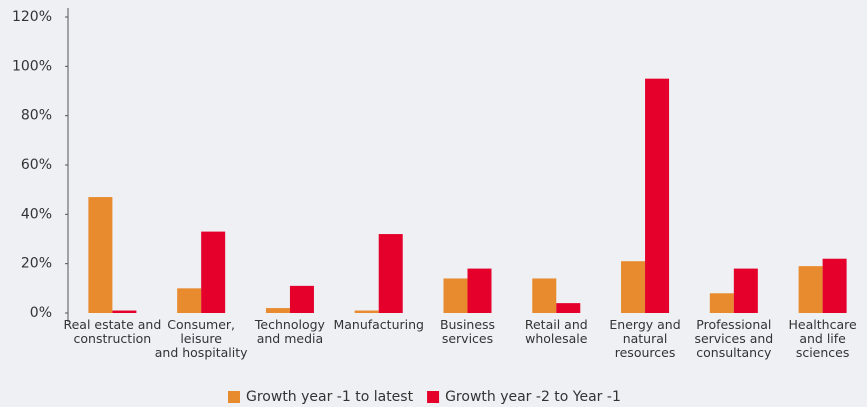  Describe the element at coordinates (36, 116) in the screenshot. I see `y-tick-label: 80%` at that location.